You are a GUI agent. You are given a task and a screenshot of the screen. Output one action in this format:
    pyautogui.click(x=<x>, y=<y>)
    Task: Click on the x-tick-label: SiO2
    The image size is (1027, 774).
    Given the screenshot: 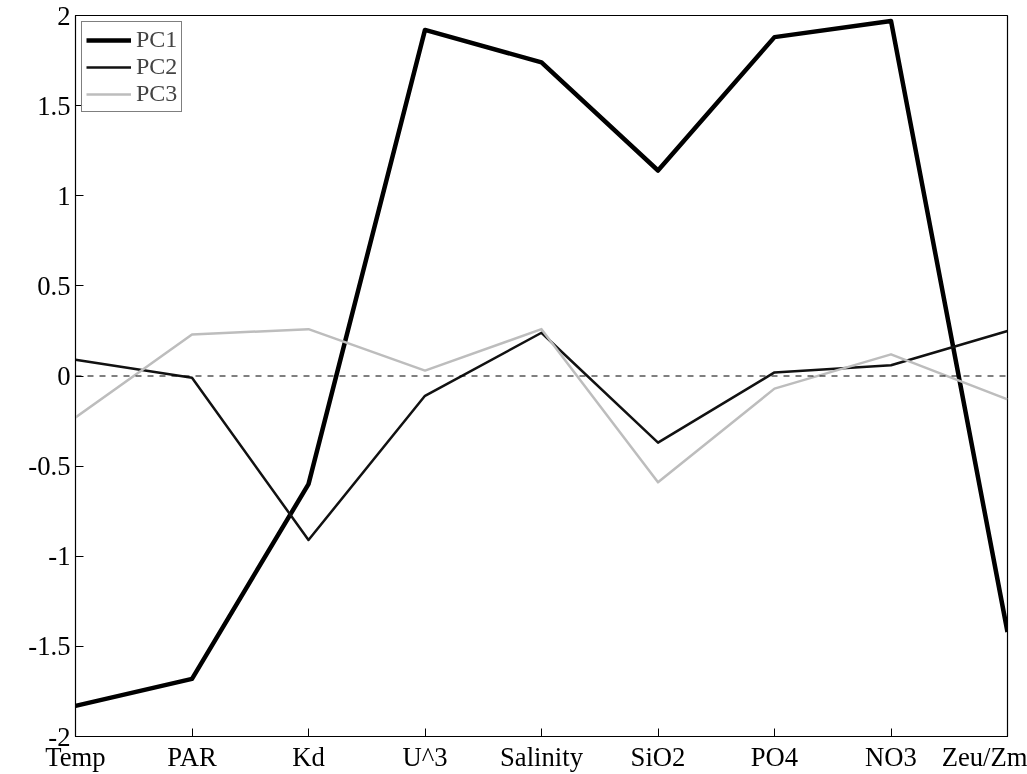 What is the action you would take?
    pyautogui.click(x=658, y=756)
    